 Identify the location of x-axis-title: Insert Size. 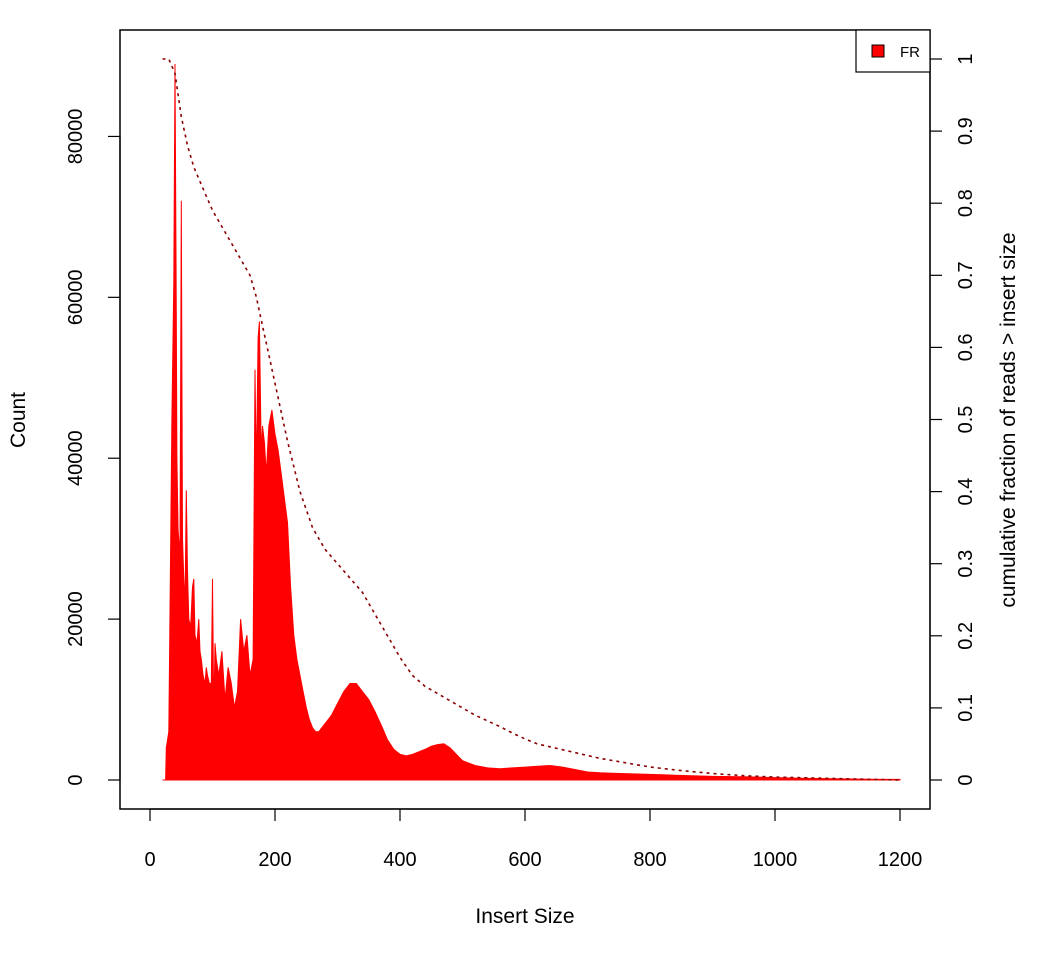
(524, 916).